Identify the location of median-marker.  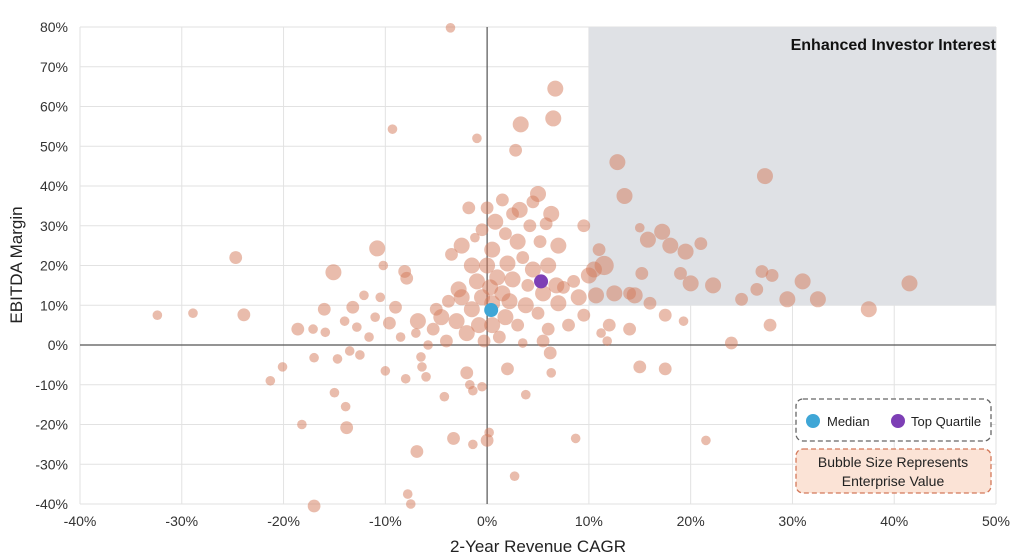
(491, 310).